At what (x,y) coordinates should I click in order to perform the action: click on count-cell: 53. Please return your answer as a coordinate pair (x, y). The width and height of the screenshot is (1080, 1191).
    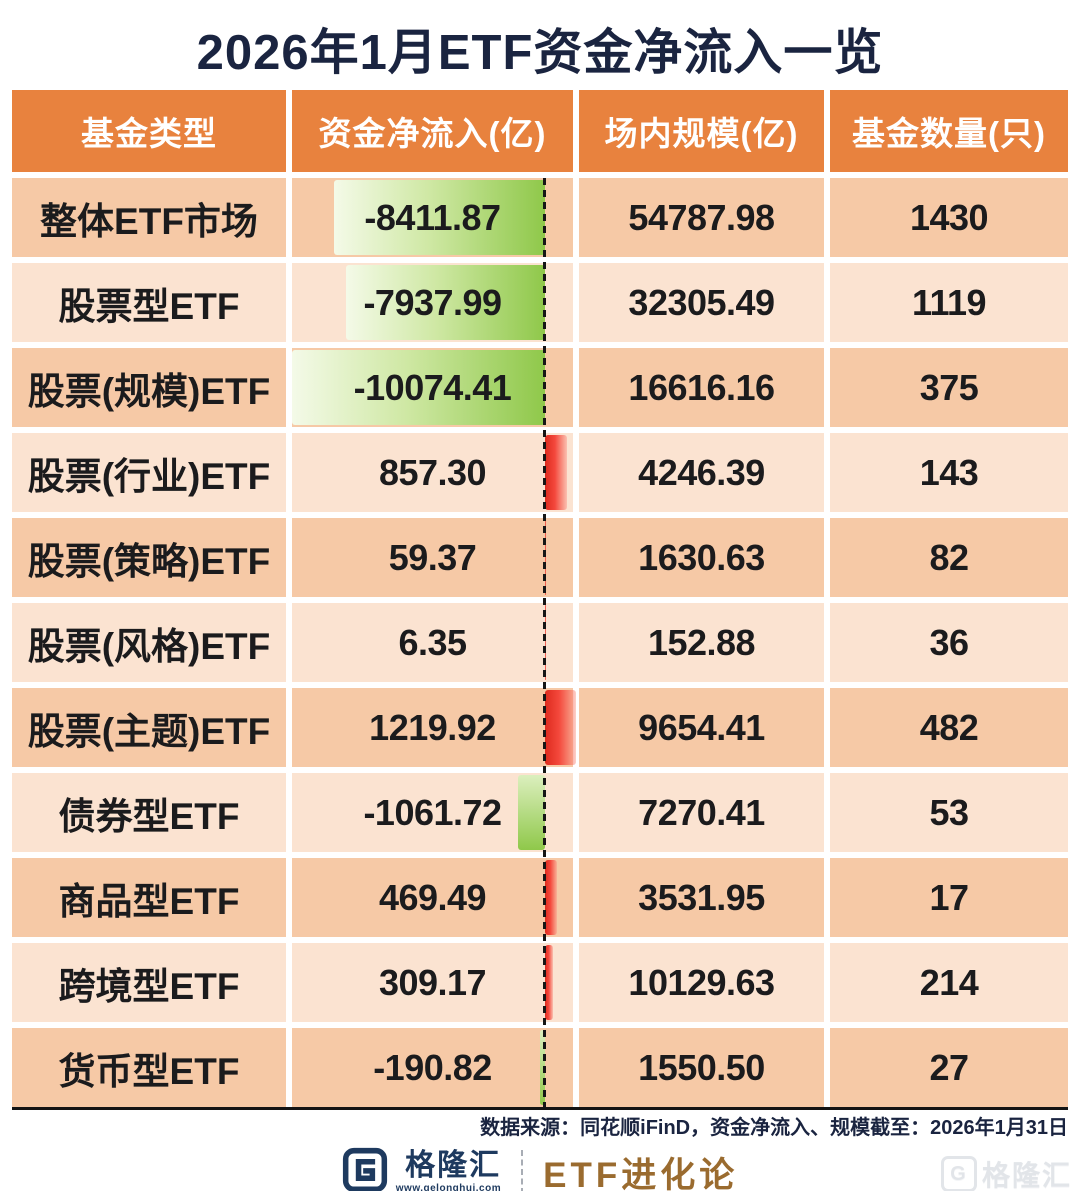
    Looking at the image, I should click on (949, 812).